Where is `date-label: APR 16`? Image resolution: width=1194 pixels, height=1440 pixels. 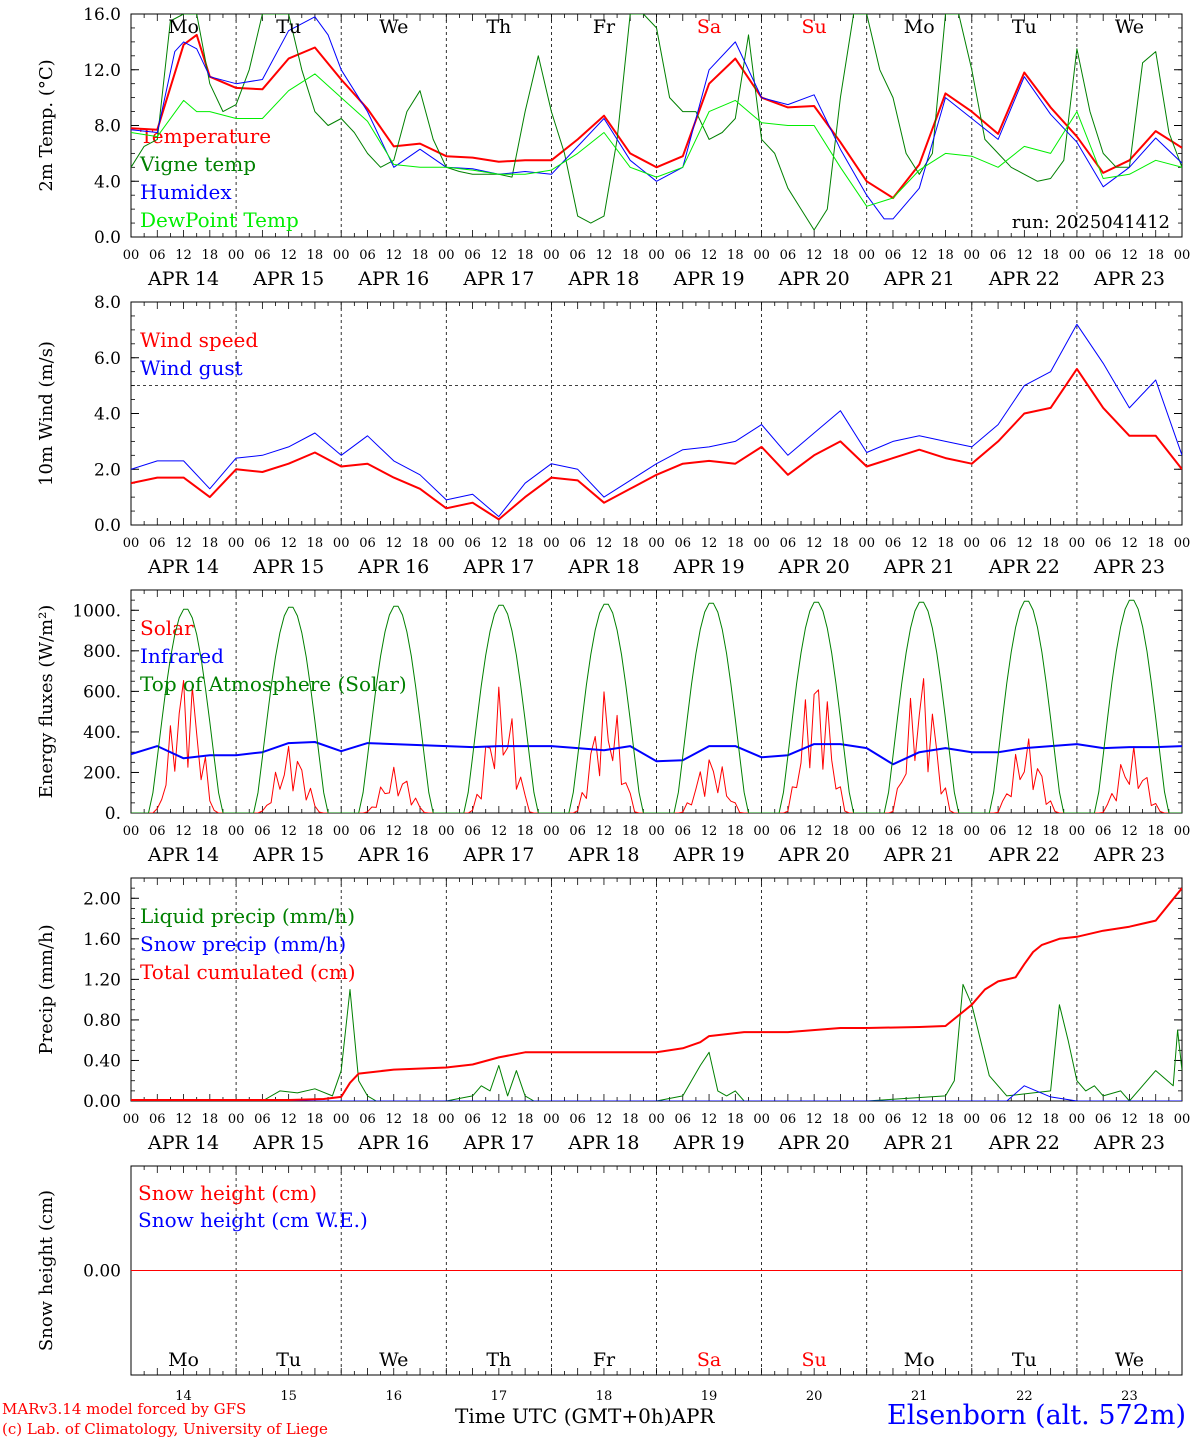 date-label: APR 16 is located at coordinates (393, 855).